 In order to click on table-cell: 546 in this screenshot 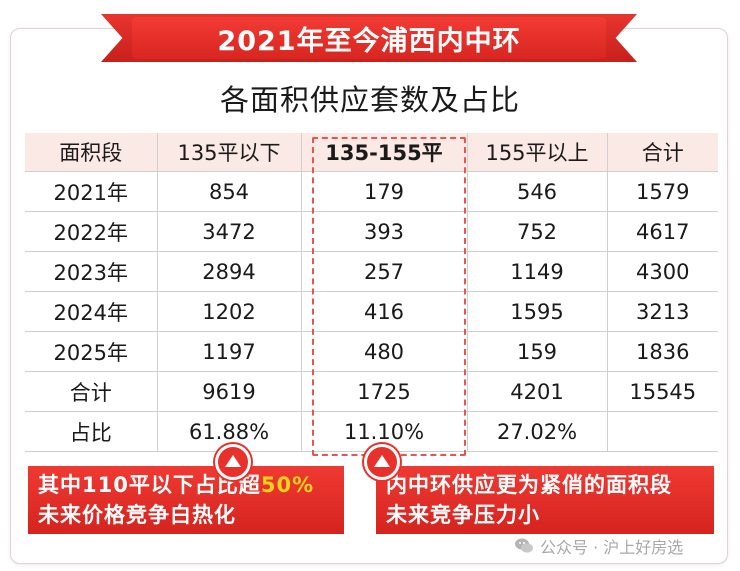, I will do `click(537, 191)`.